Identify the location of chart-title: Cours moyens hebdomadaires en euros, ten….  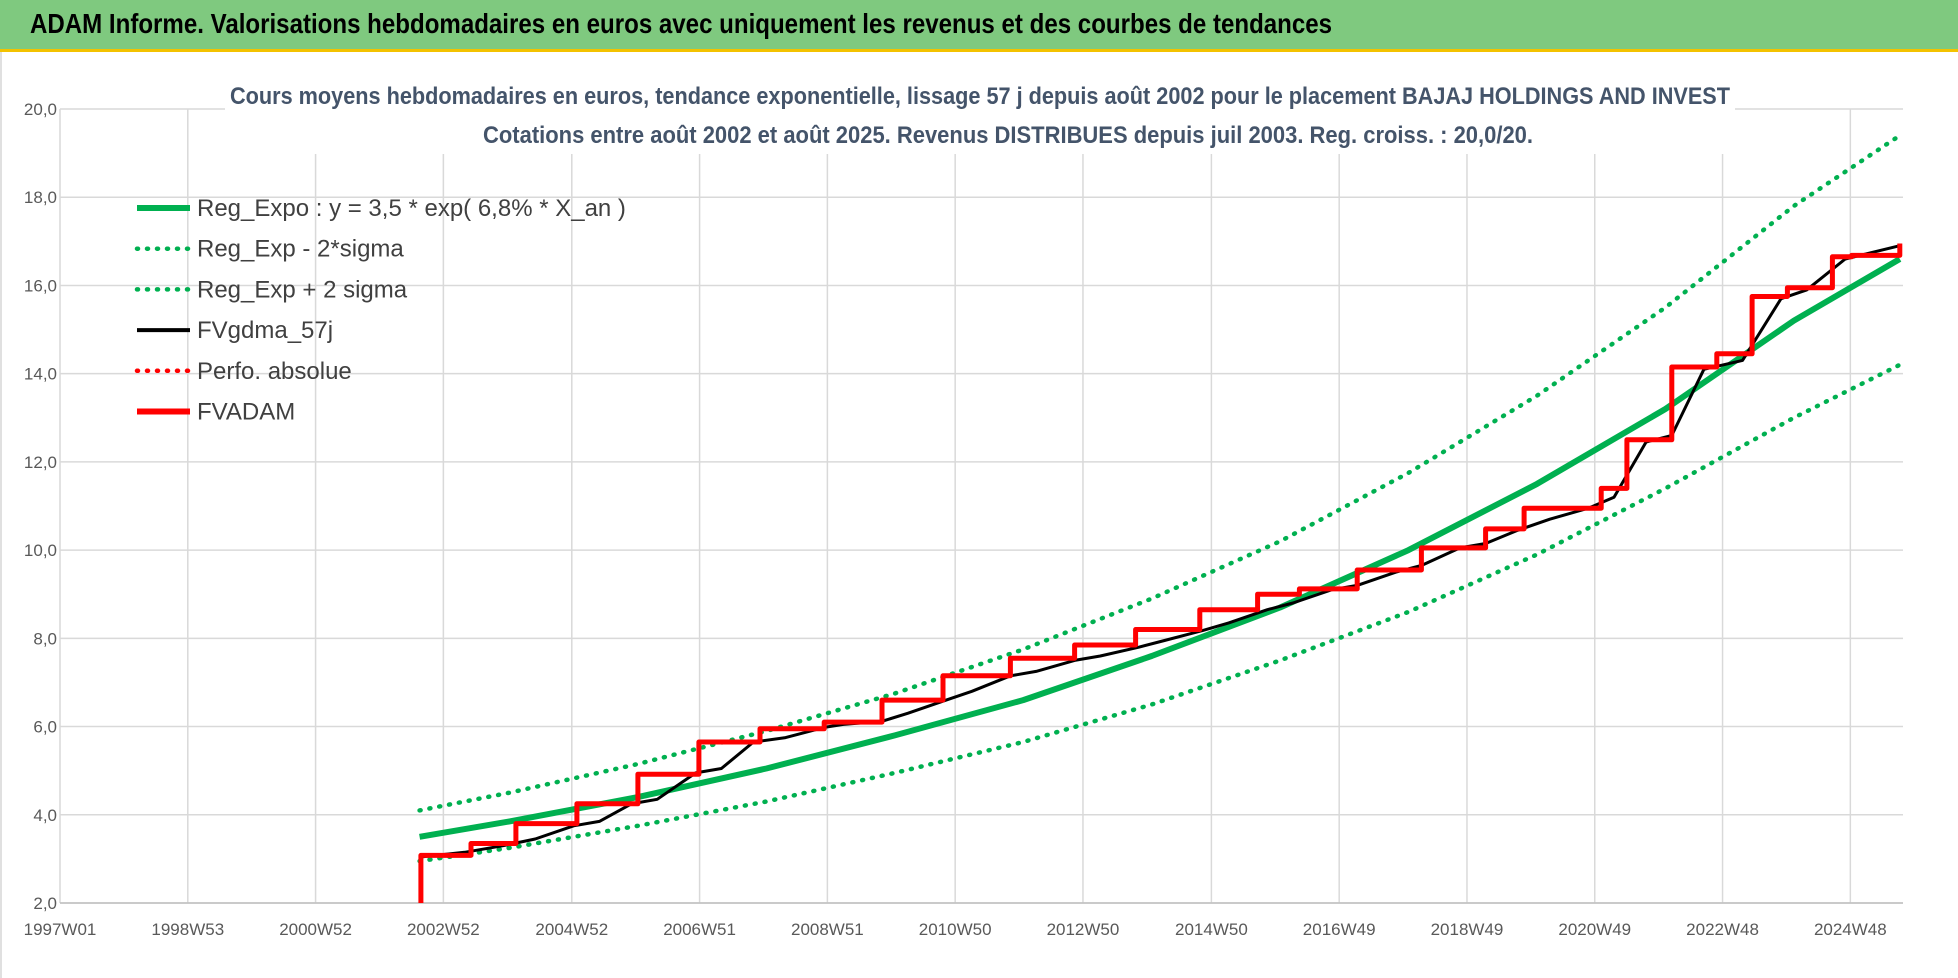
(980, 96).